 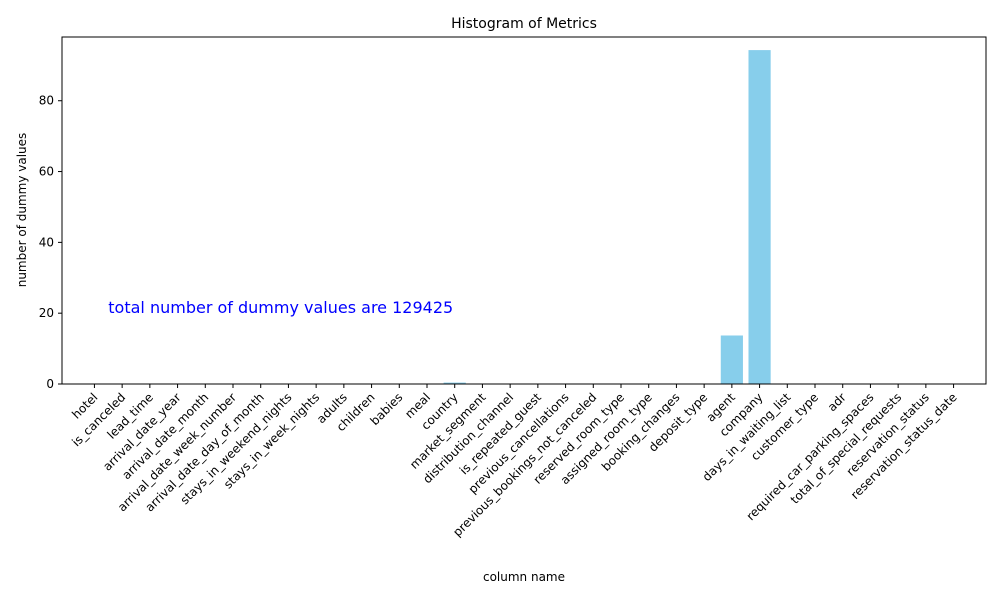 I want to click on y-tick-label-0: 0, so click(x=50, y=384).